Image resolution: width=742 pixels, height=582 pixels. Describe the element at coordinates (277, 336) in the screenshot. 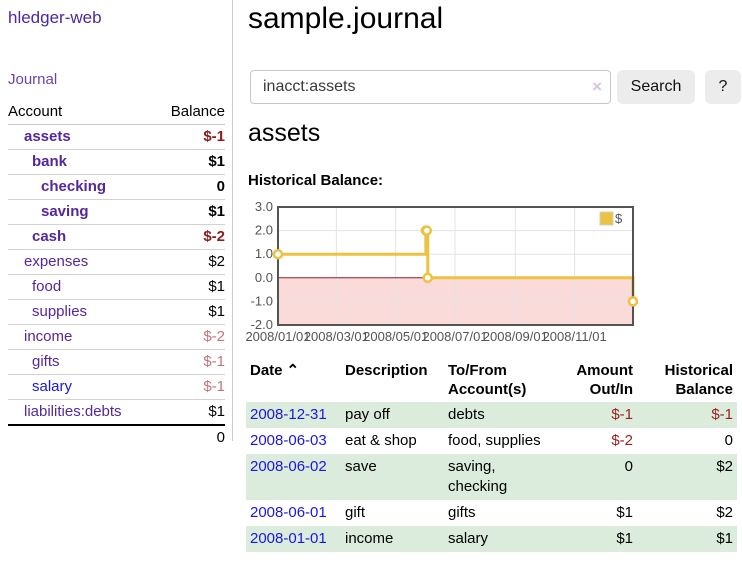

I see `svg-text: 2008/01/01` at that location.